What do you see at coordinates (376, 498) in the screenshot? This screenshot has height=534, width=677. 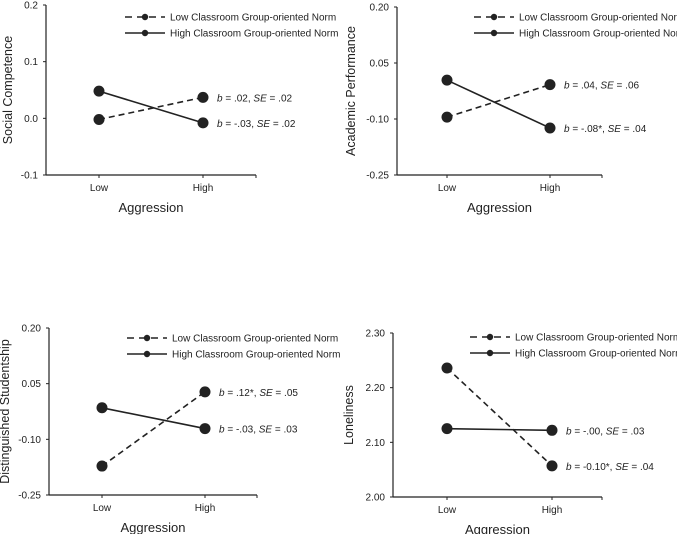 I see `y-tick-label: 2.00` at bounding box center [376, 498].